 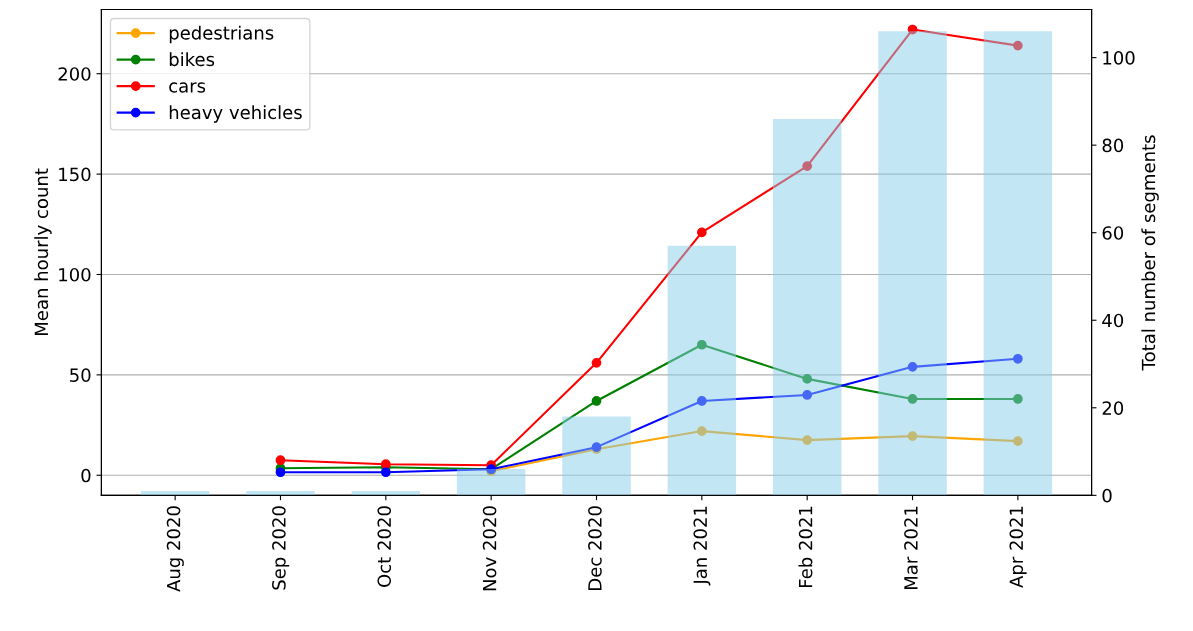 I want to click on y-tick-label: 0, so click(x=86, y=475).